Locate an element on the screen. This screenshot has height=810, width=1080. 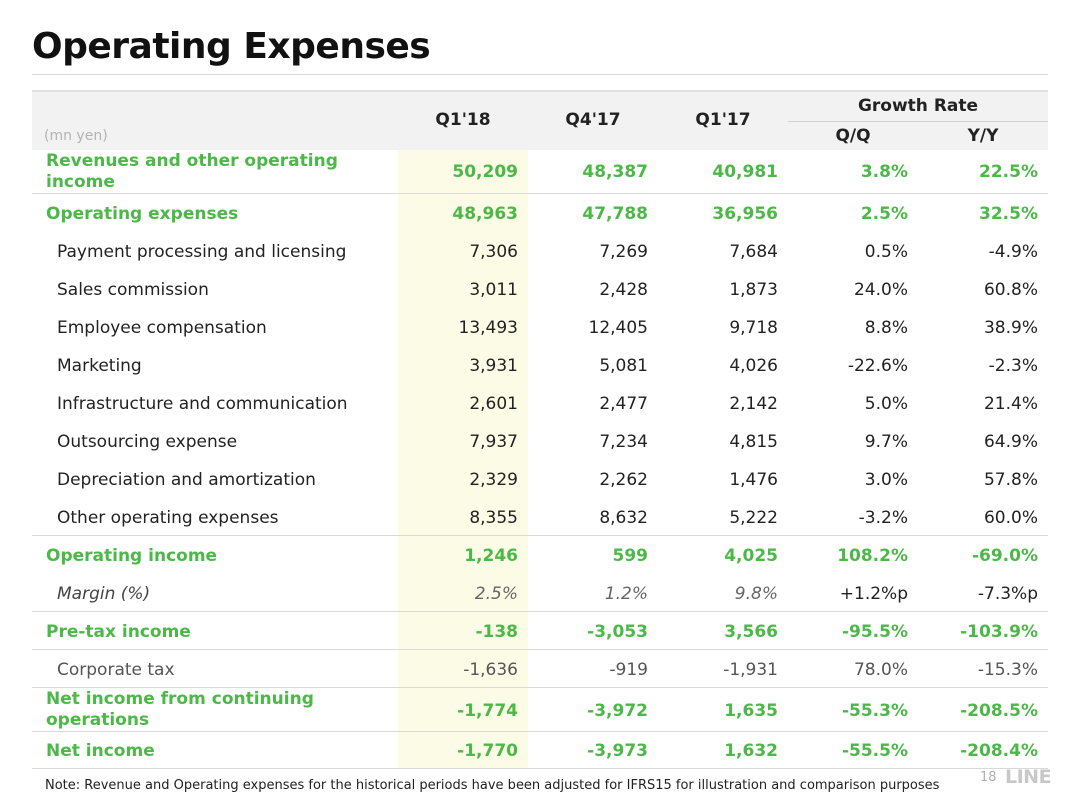
row-label: Sales commission is located at coordinates (133, 290).